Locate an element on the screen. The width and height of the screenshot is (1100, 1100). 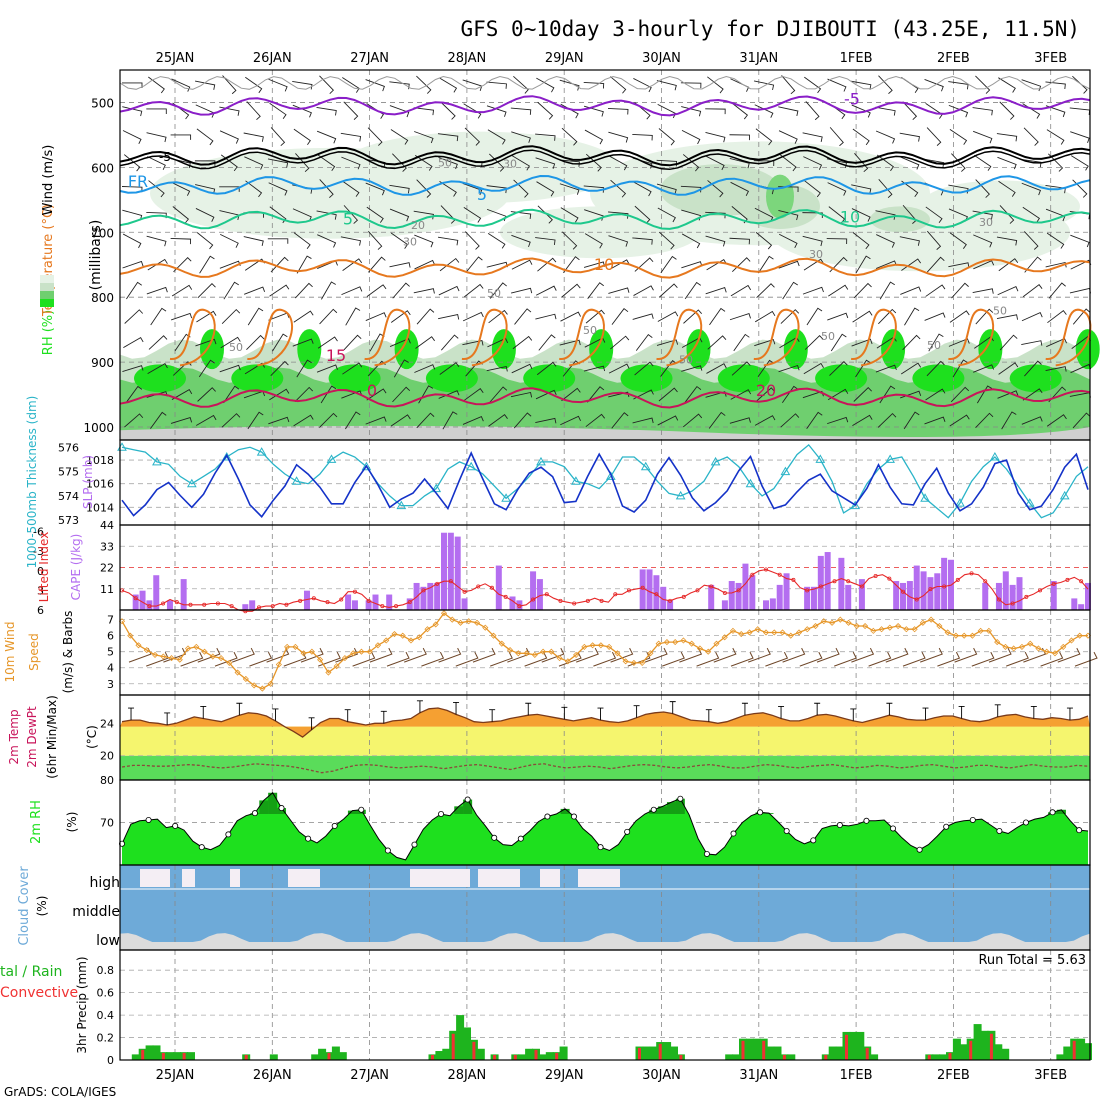
thickness-tick-label: 573 is located at coordinates (68, 520).